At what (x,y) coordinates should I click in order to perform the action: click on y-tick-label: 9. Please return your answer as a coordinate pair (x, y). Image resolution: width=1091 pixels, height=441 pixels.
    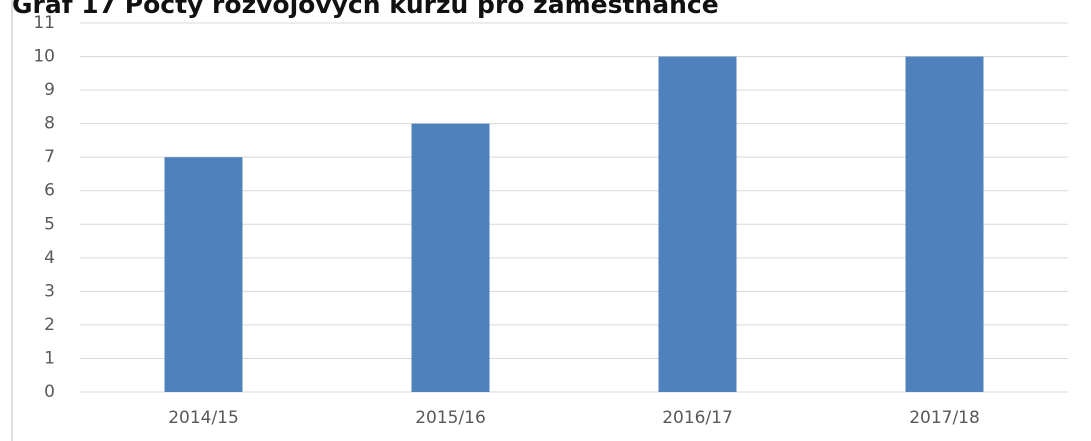
    Looking at the image, I should click on (49, 90).